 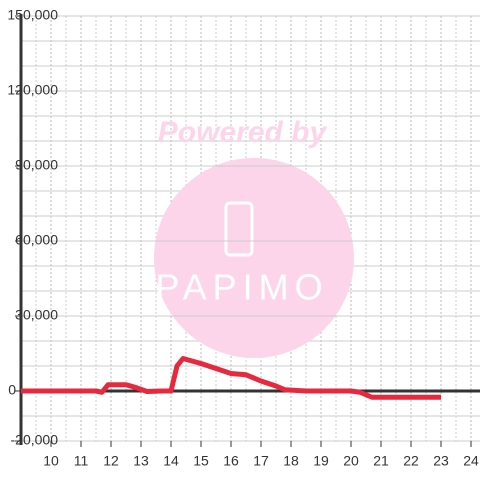 I want to click on watermark-top: Powered by, so click(x=243, y=132).